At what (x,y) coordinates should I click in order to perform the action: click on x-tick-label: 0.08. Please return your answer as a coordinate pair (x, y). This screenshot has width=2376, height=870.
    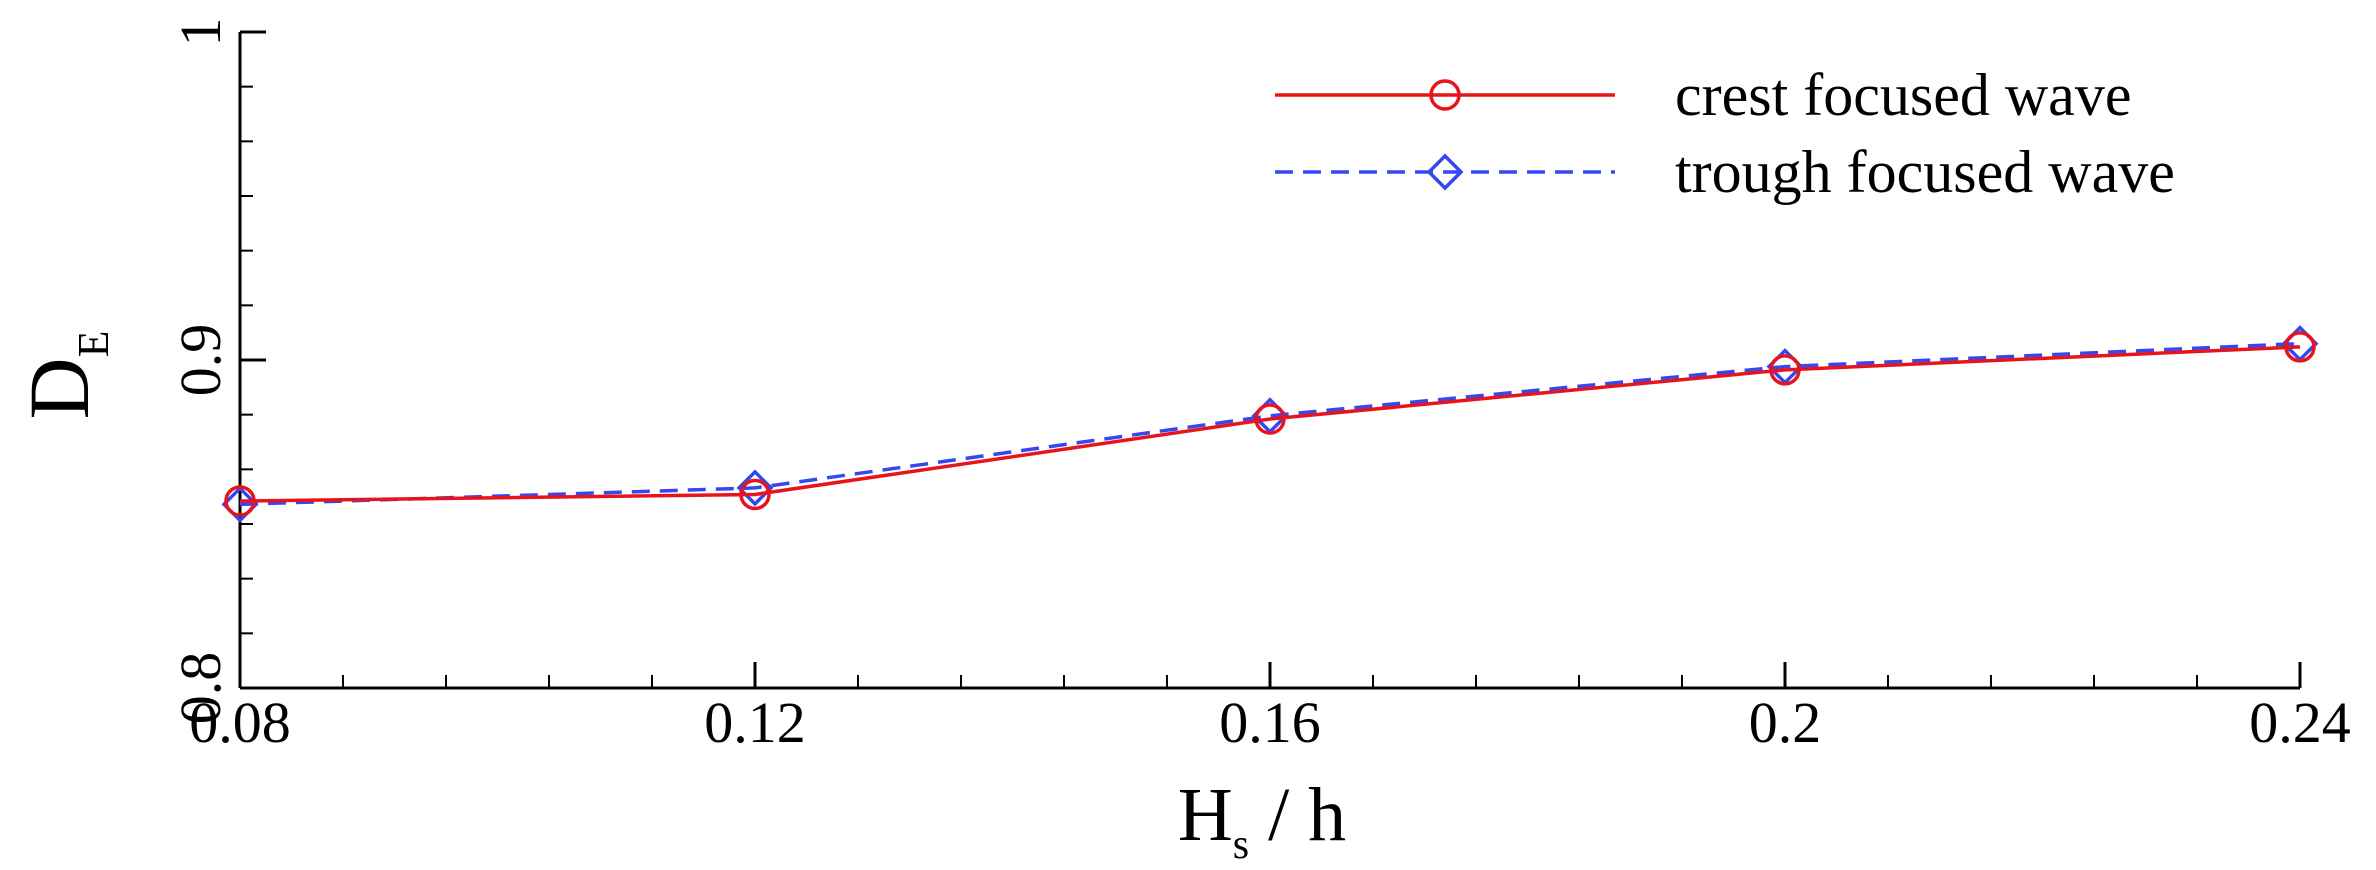
    Looking at the image, I should click on (240, 722).